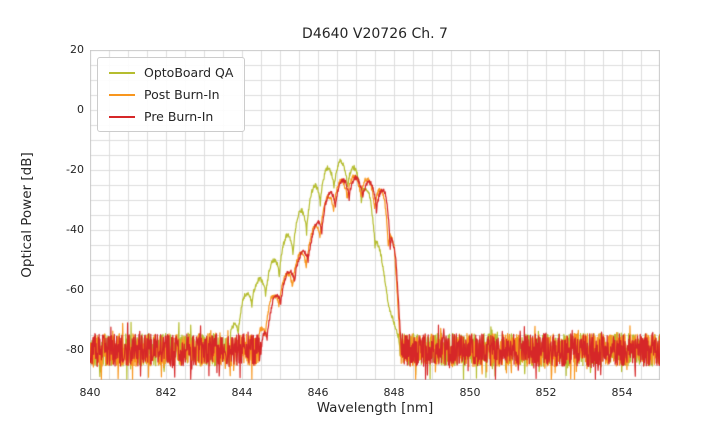 The width and height of the screenshot is (720, 432). What do you see at coordinates (75, 349) in the screenshot?
I see `y-tick-label: -80` at bounding box center [75, 349].